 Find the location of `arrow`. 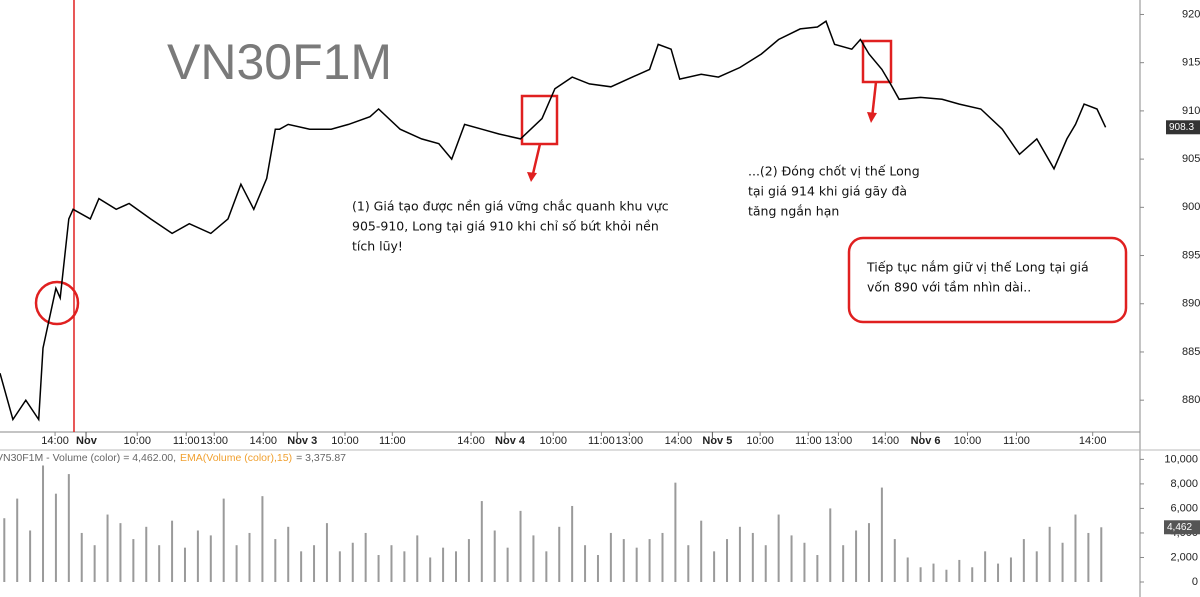

arrow is located at coordinates (874, 100).